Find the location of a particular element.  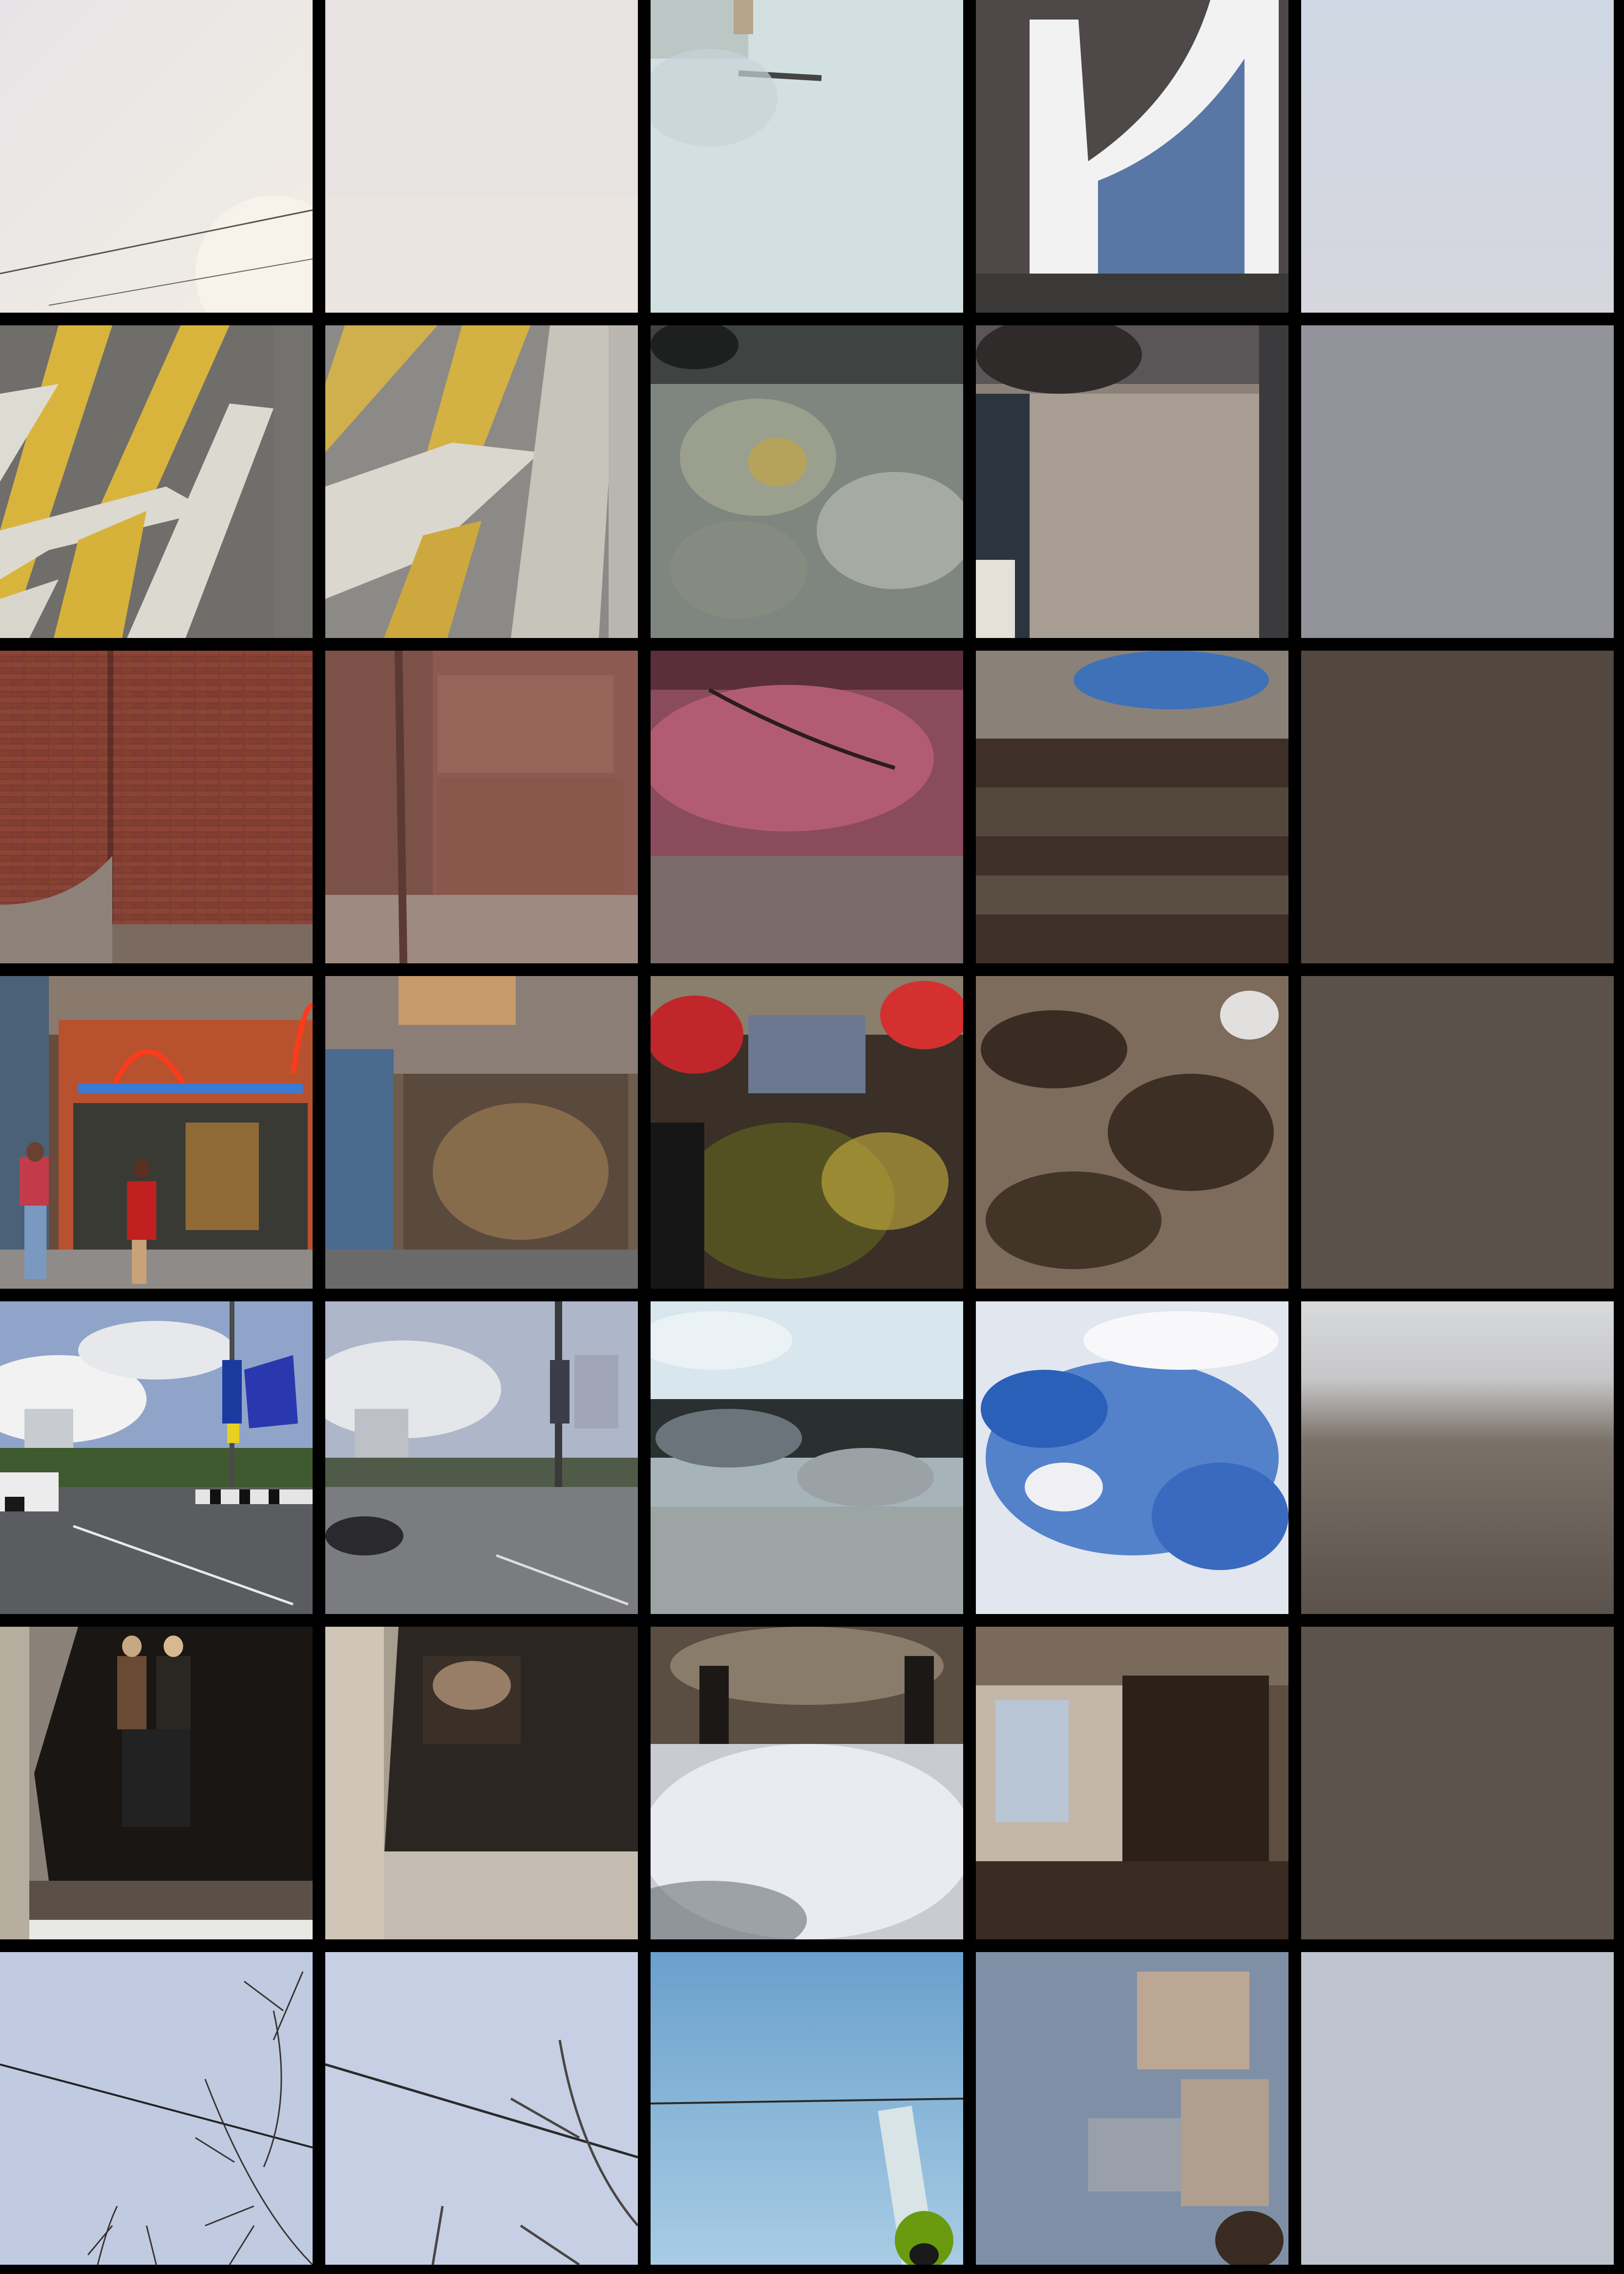

tile-r4-c3 is located at coordinates (807, 1132).